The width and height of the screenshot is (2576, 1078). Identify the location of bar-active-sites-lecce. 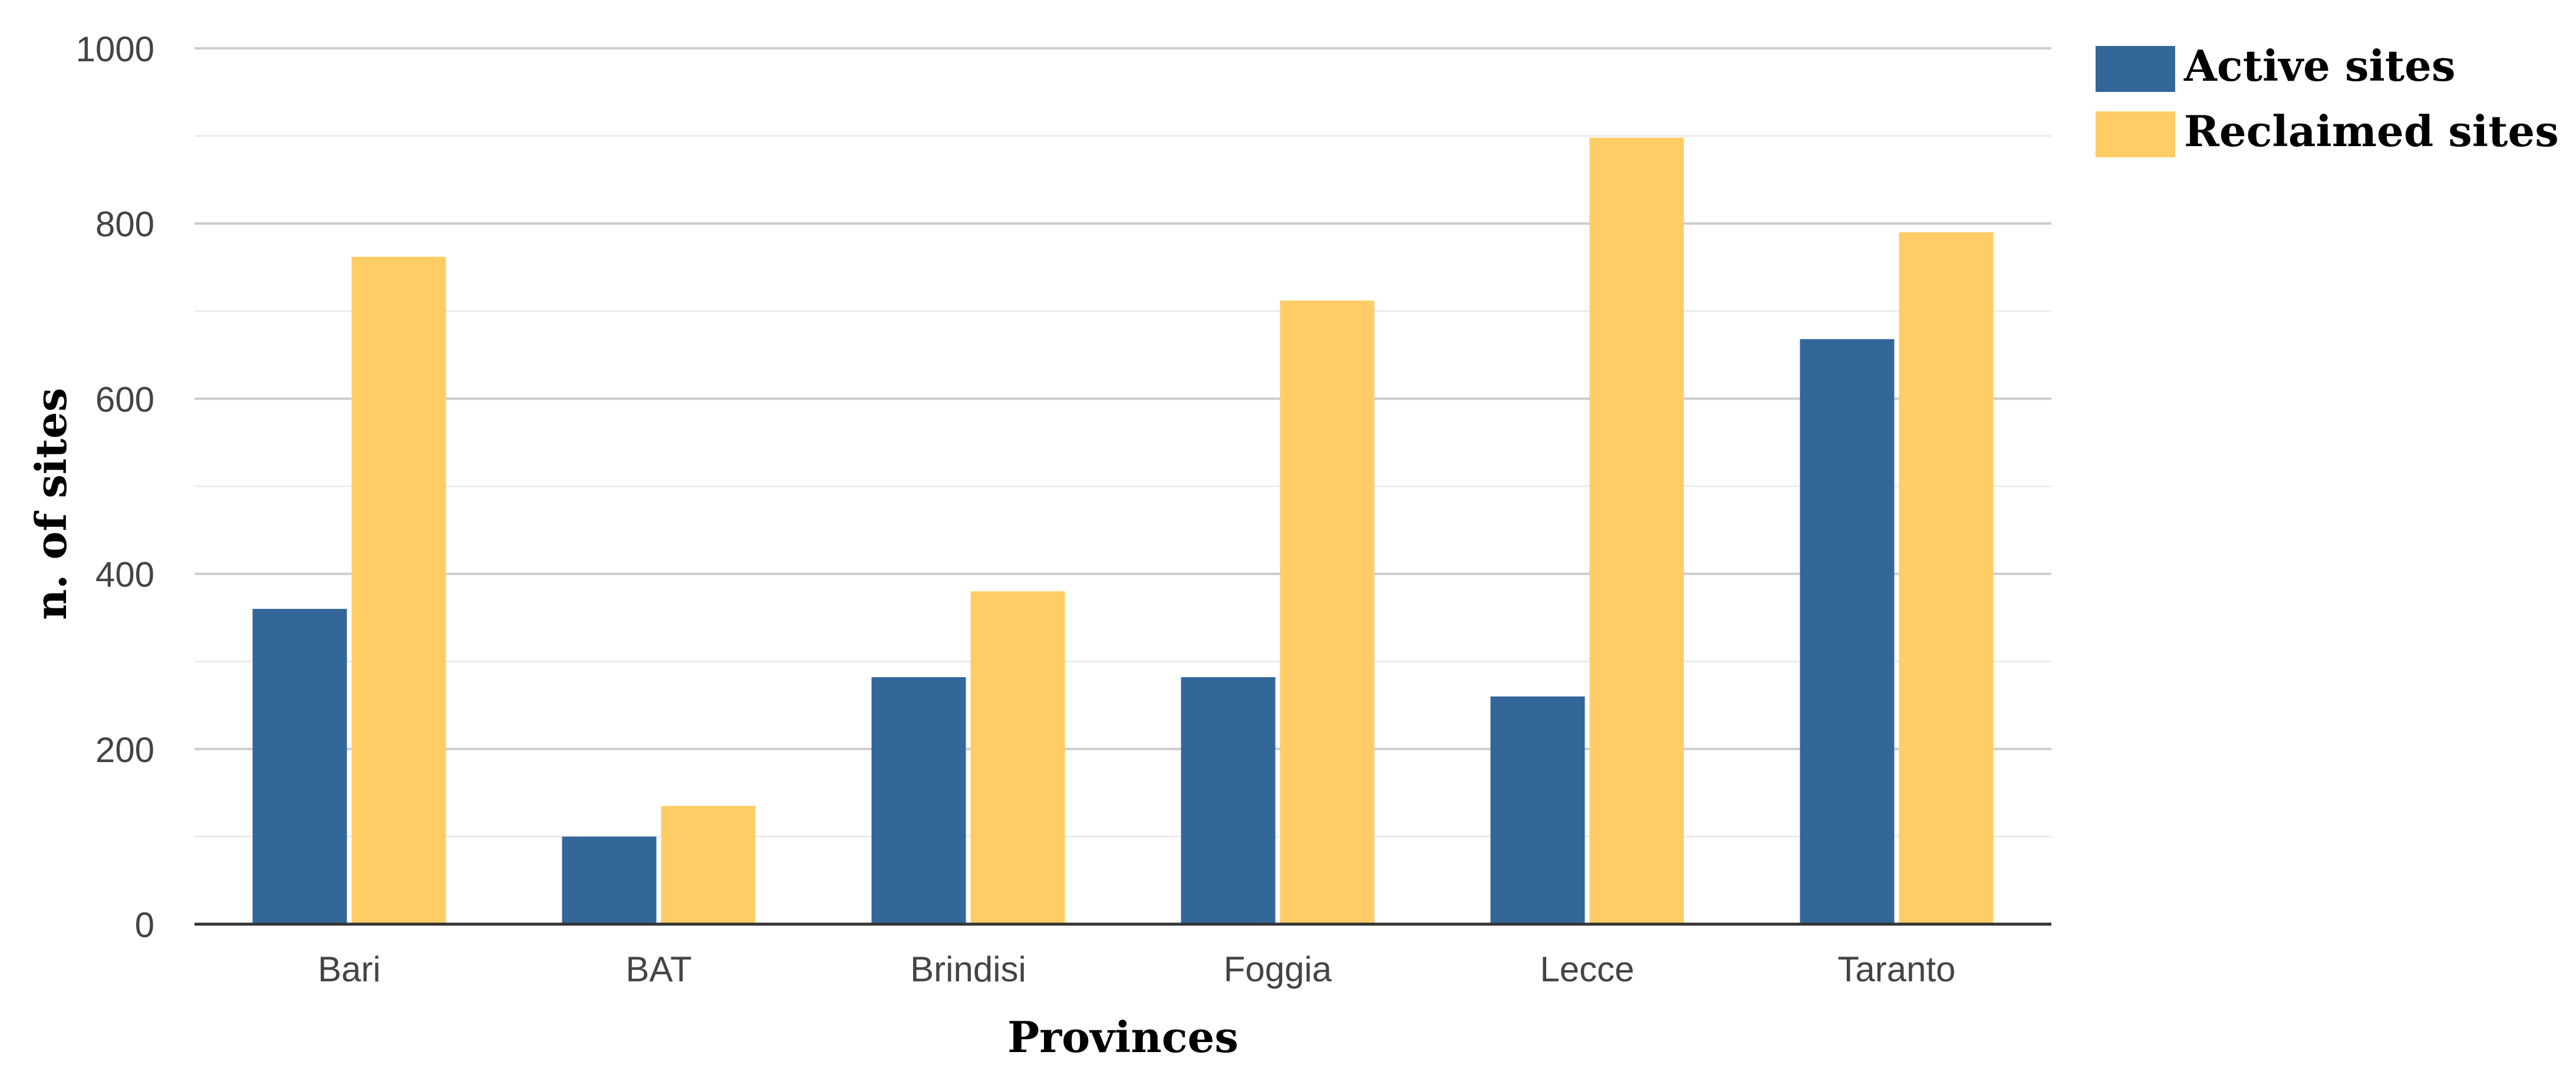
(1537, 810).